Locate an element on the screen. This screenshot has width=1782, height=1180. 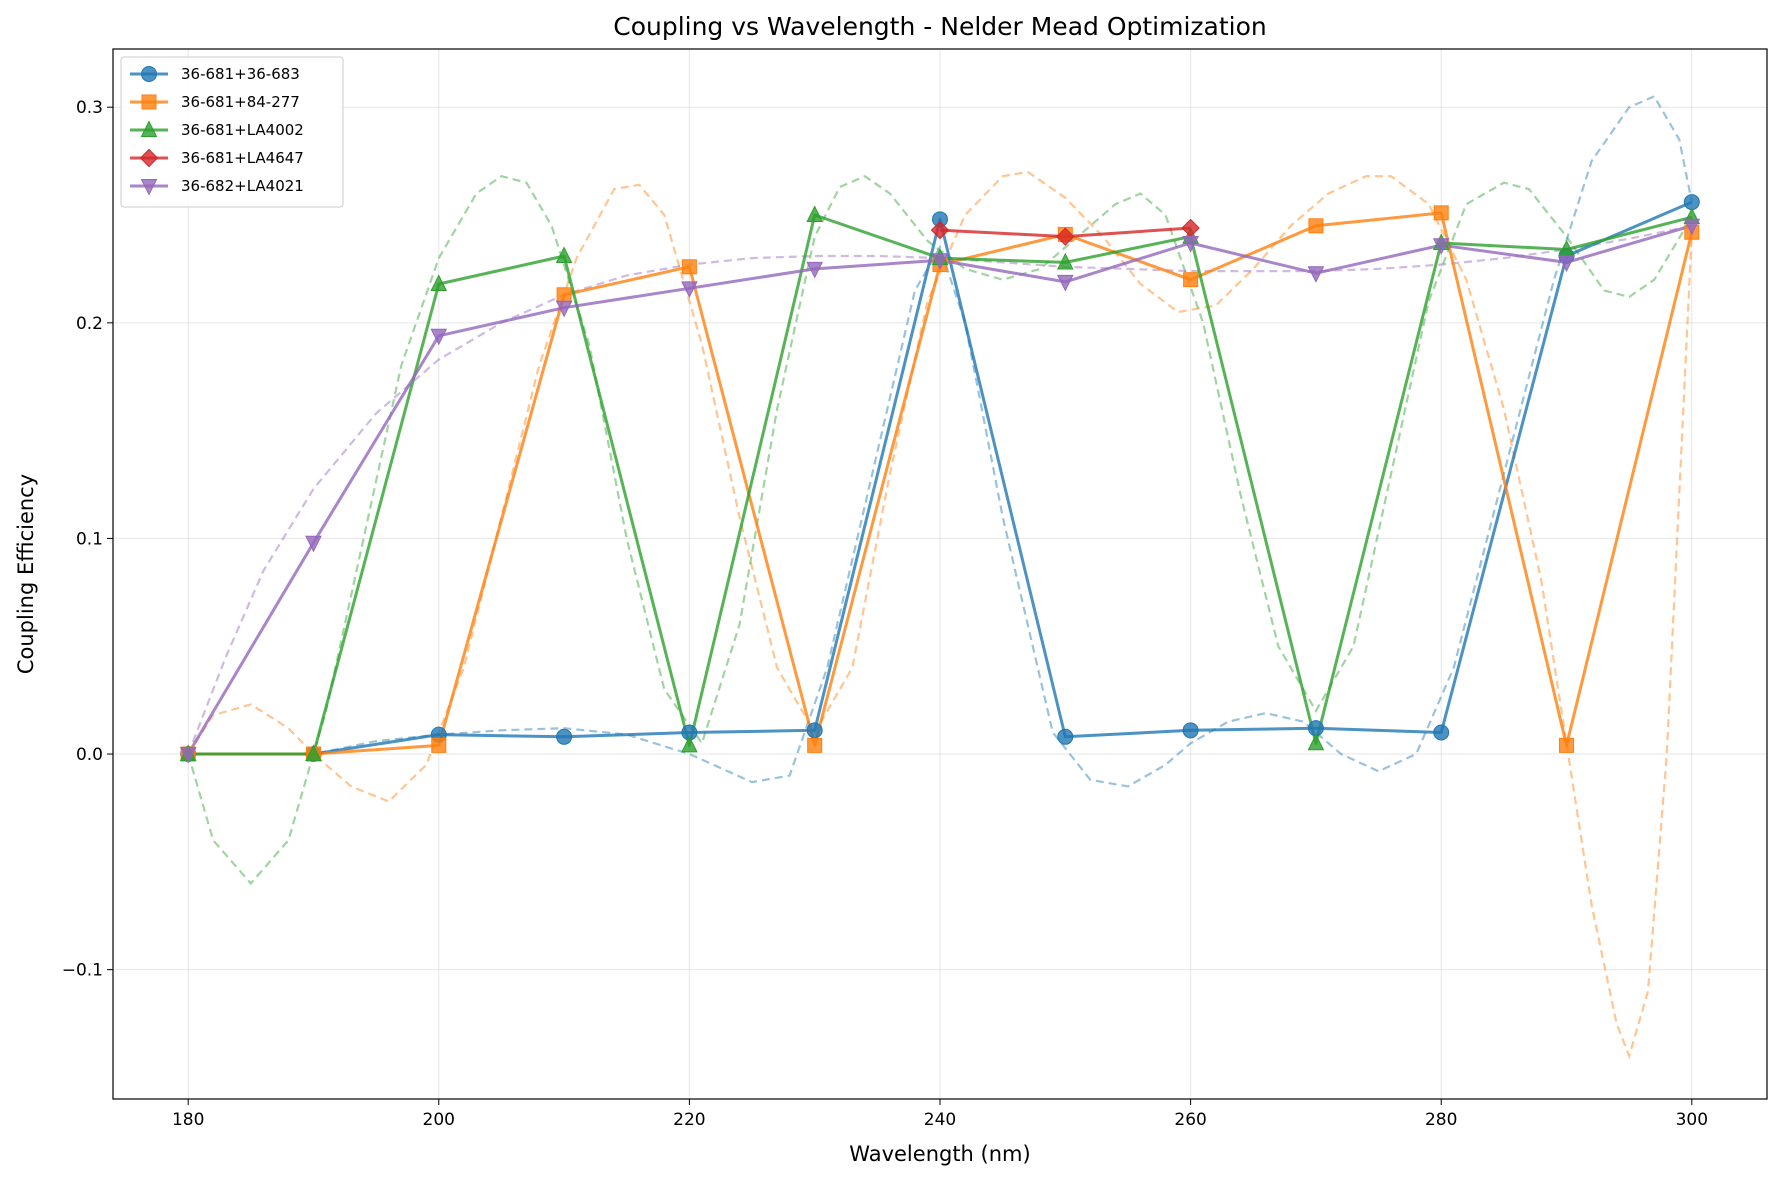
y-tick-label: 0.1 is located at coordinates (89, 539).